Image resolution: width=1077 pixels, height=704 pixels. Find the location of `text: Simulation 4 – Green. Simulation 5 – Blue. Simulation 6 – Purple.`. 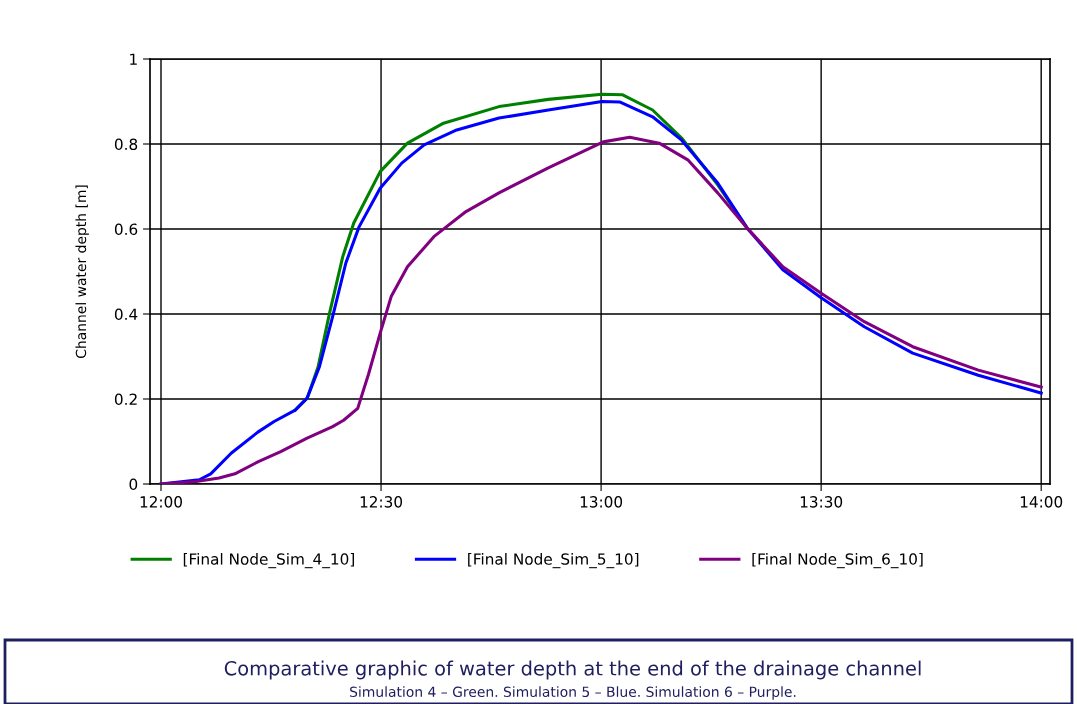

text: Simulation 4 – Green. Simulation 5 – Blue. Simulation 6 – Purple. is located at coordinates (573, 693).